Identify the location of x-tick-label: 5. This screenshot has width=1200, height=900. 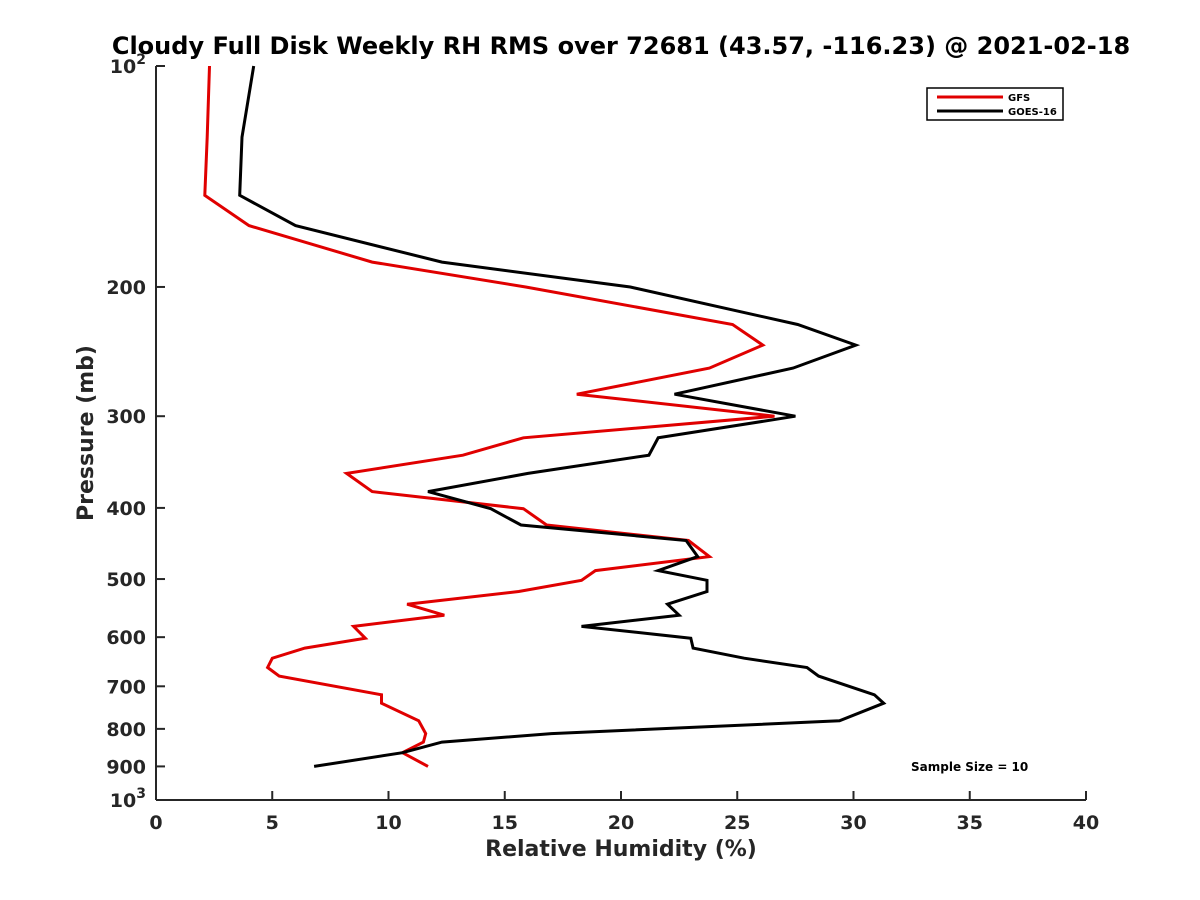
(272, 823).